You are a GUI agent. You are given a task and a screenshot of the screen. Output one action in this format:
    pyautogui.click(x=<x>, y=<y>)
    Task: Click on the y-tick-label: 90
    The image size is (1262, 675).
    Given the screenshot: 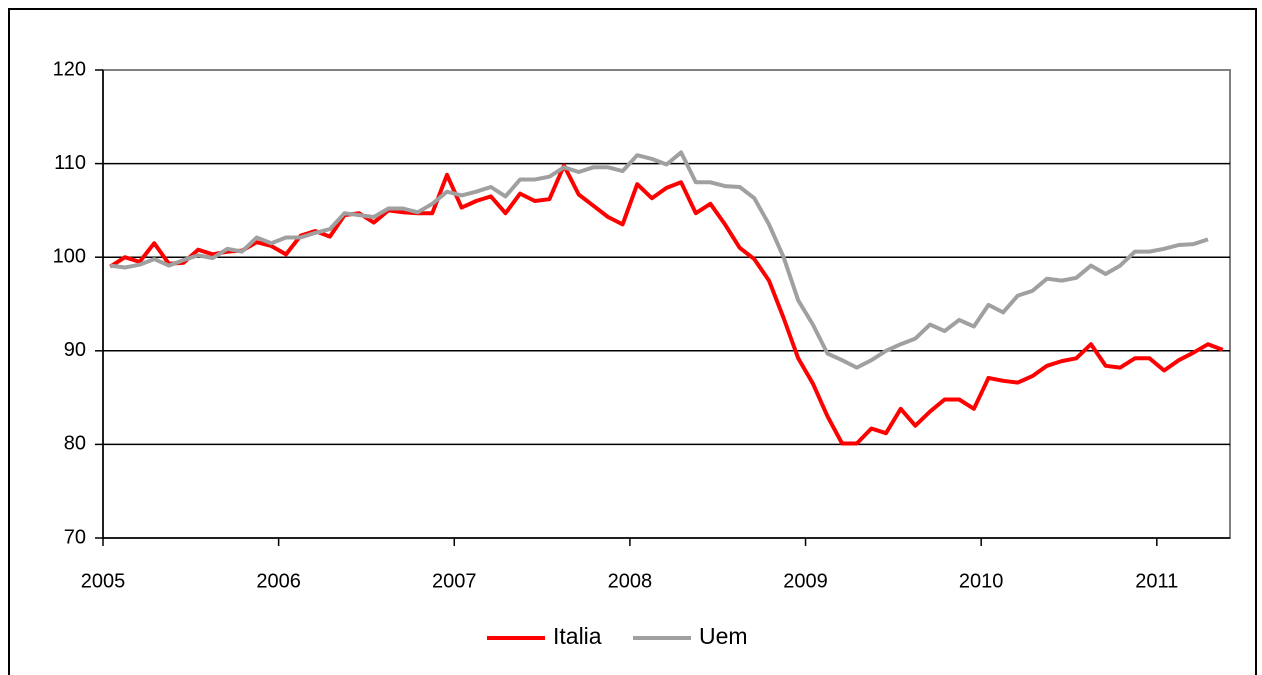 What is the action you would take?
    pyautogui.click(x=75, y=350)
    